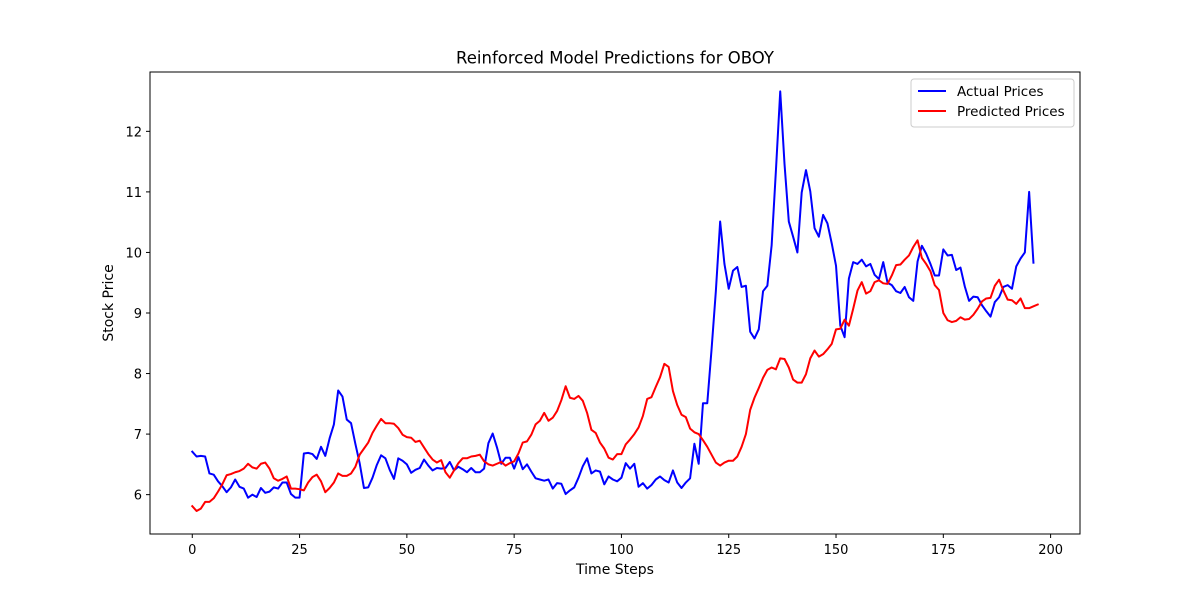 Image resolution: width=1200 pixels, height=600 pixels. I want to click on legend: Actual Prices Predicted Prices, so click(992, 103).